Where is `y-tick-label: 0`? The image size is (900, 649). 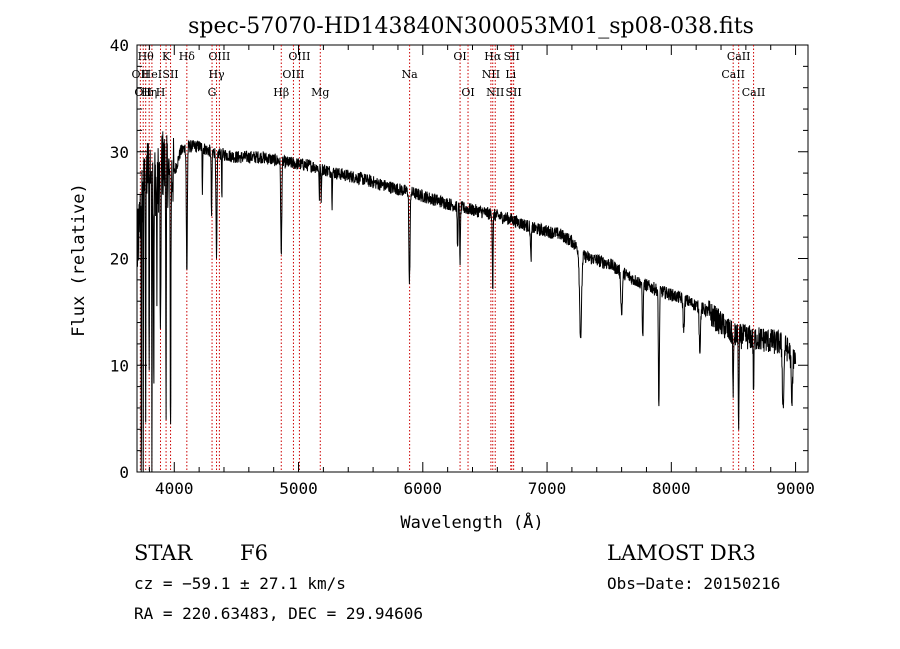
y-tick-label: 0 is located at coordinates (124, 472).